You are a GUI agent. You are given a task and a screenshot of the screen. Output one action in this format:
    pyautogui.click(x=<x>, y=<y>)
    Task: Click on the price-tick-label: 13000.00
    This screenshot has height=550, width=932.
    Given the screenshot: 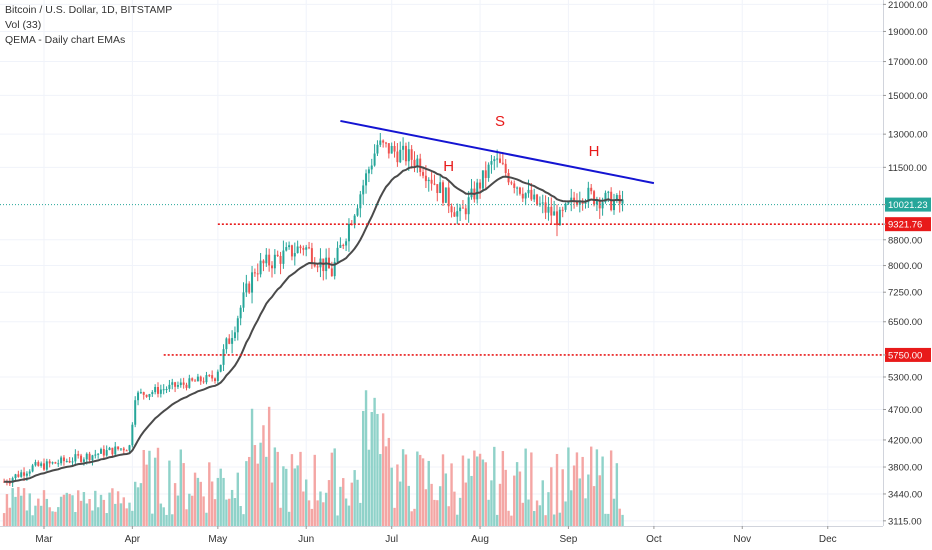 What is the action you would take?
    pyautogui.click(x=908, y=135)
    